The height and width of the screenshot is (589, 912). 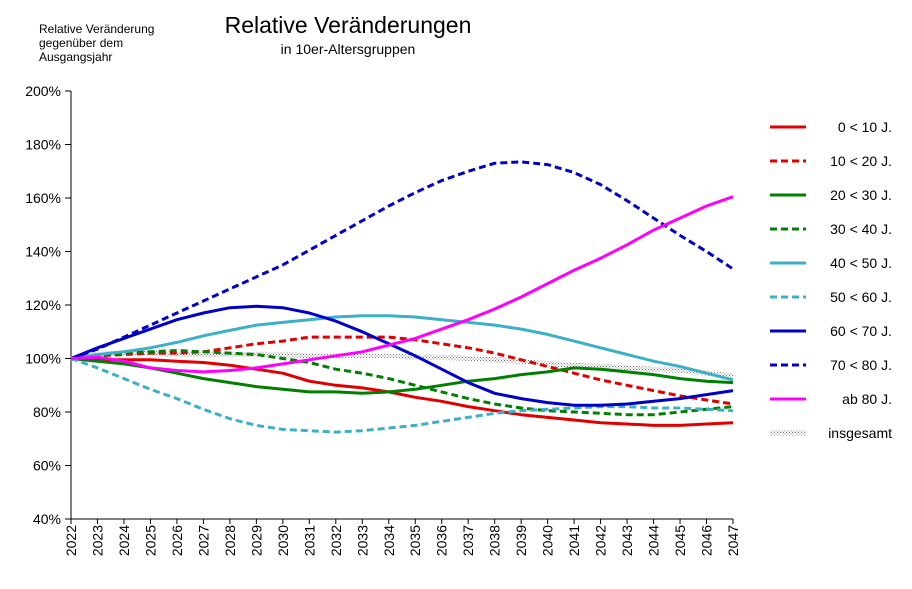 What do you see at coordinates (574, 540) in the screenshot?
I see `x-tick-label: 2041` at bounding box center [574, 540].